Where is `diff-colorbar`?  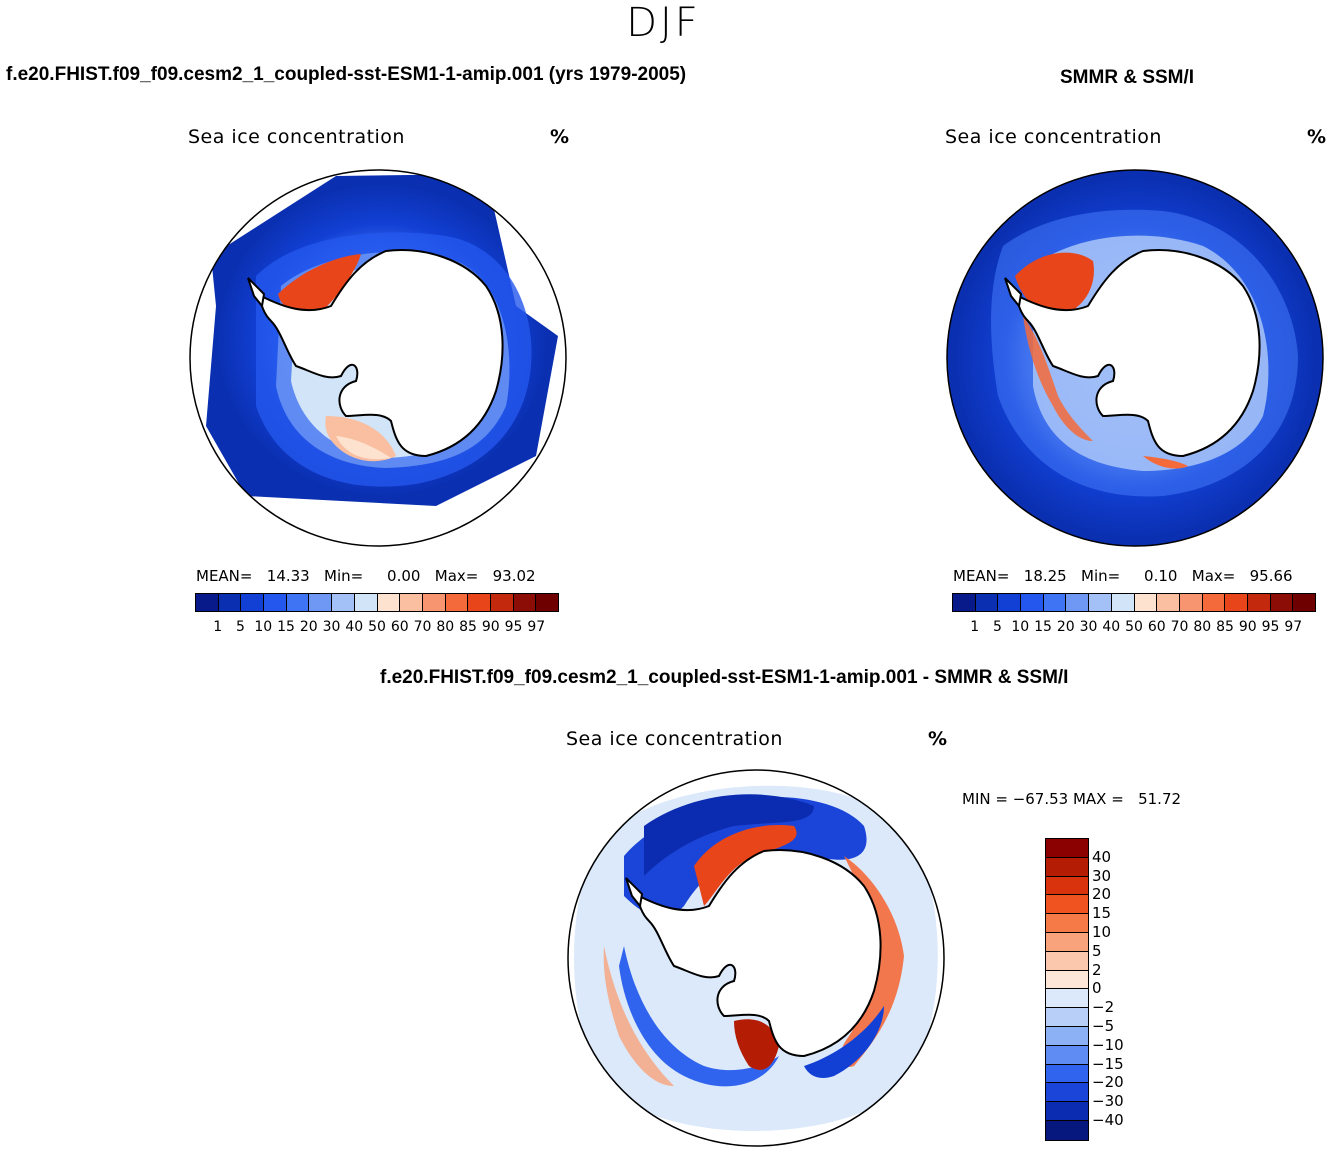
diff-colorbar is located at coordinates (1067, 989).